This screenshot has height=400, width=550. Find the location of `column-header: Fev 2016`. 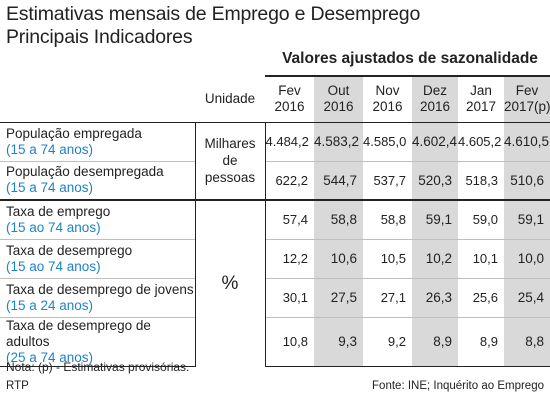

column-header: Fev 2016 is located at coordinates (289, 98).